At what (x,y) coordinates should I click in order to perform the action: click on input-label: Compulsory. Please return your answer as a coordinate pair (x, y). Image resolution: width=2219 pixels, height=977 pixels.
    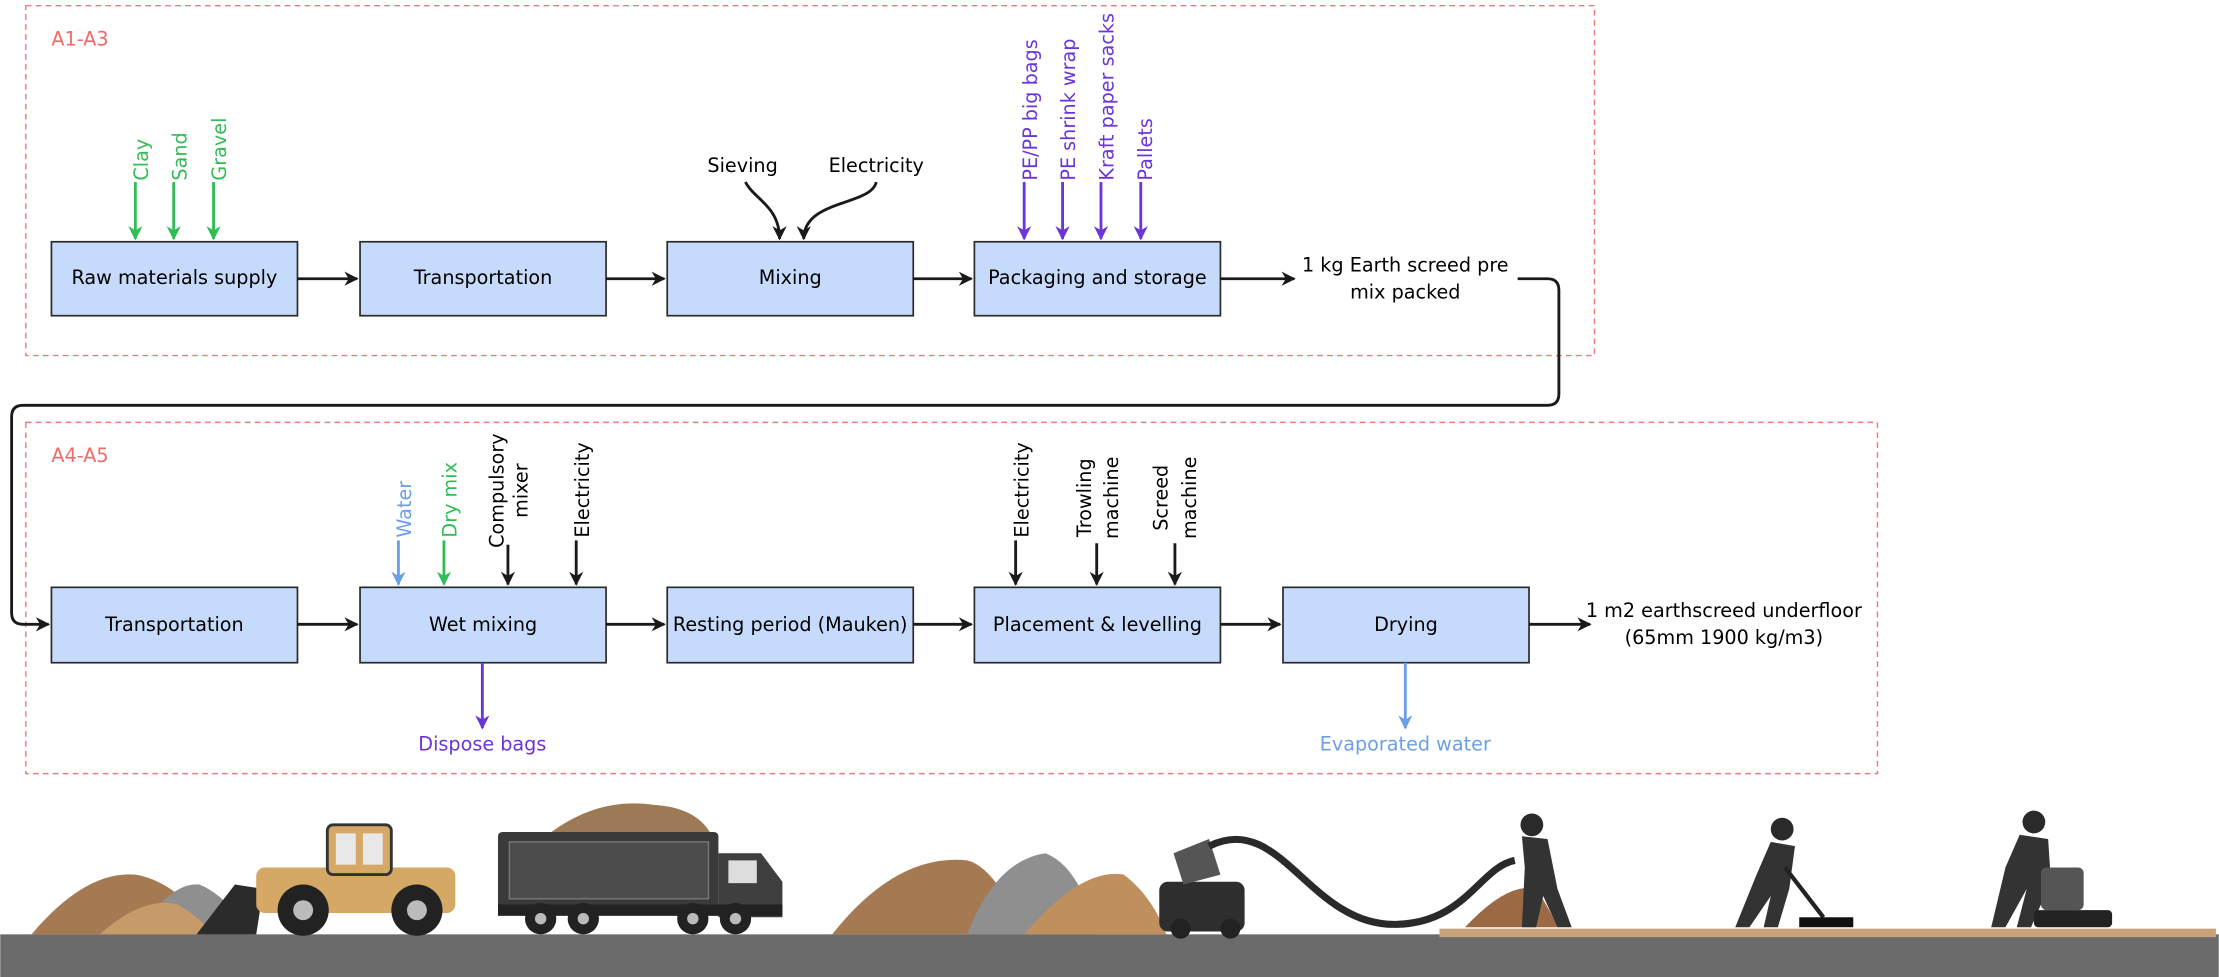
    Looking at the image, I should click on (496, 490).